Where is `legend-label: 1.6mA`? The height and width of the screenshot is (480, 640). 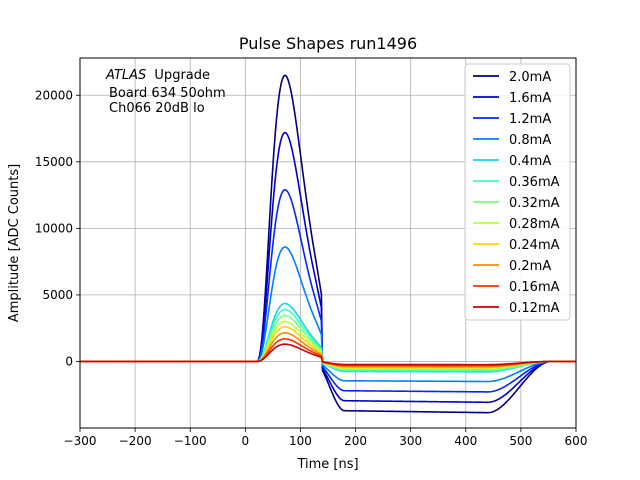
legend-label: 1.6mA is located at coordinates (530, 98).